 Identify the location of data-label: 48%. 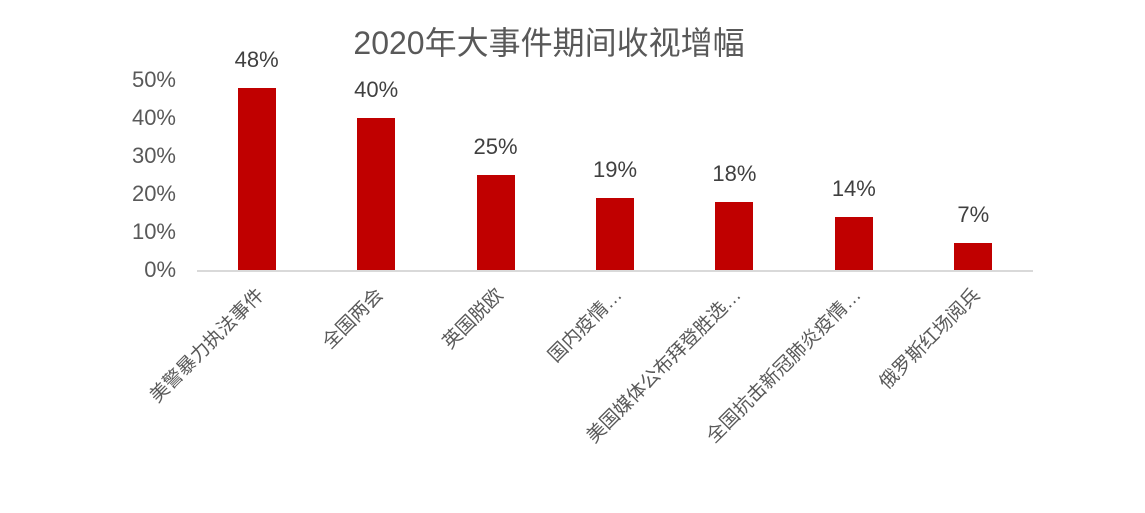
(256, 59).